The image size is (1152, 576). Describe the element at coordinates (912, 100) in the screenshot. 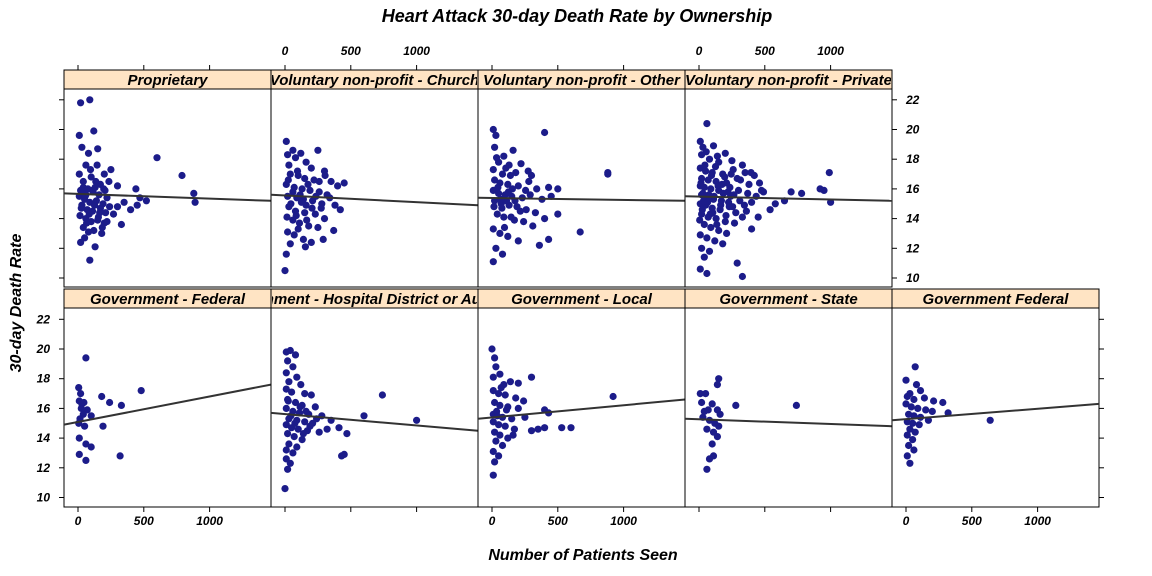

I see `y-tick-label: 22` at that location.